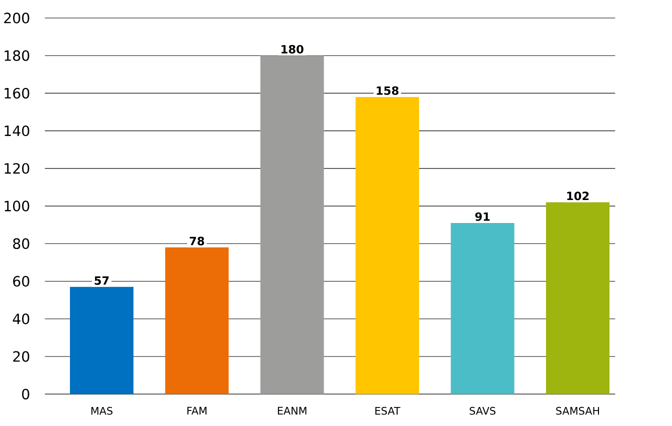 The width and height of the screenshot is (672, 426). I want to click on x-tick-label: SAVS, so click(483, 410).